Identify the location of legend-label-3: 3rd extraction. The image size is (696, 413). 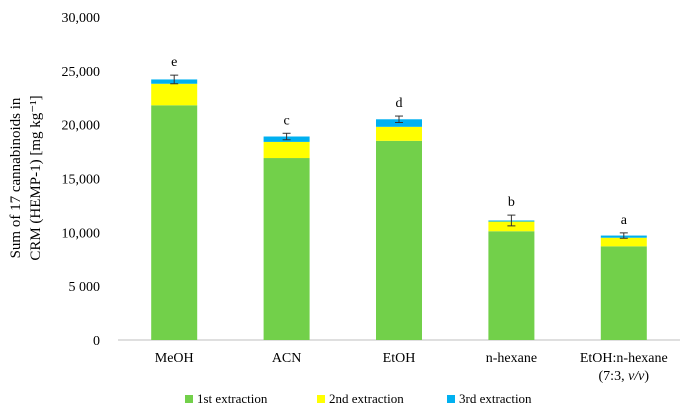
(495, 398).